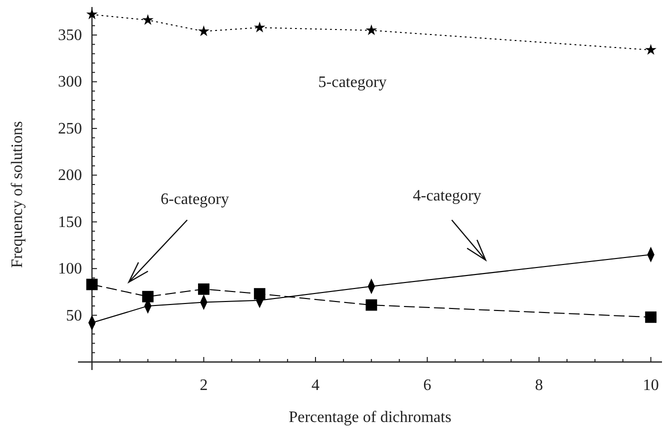 This screenshot has height=430, width=670. Describe the element at coordinates (352, 82) in the screenshot. I see `text: 5-category` at that location.